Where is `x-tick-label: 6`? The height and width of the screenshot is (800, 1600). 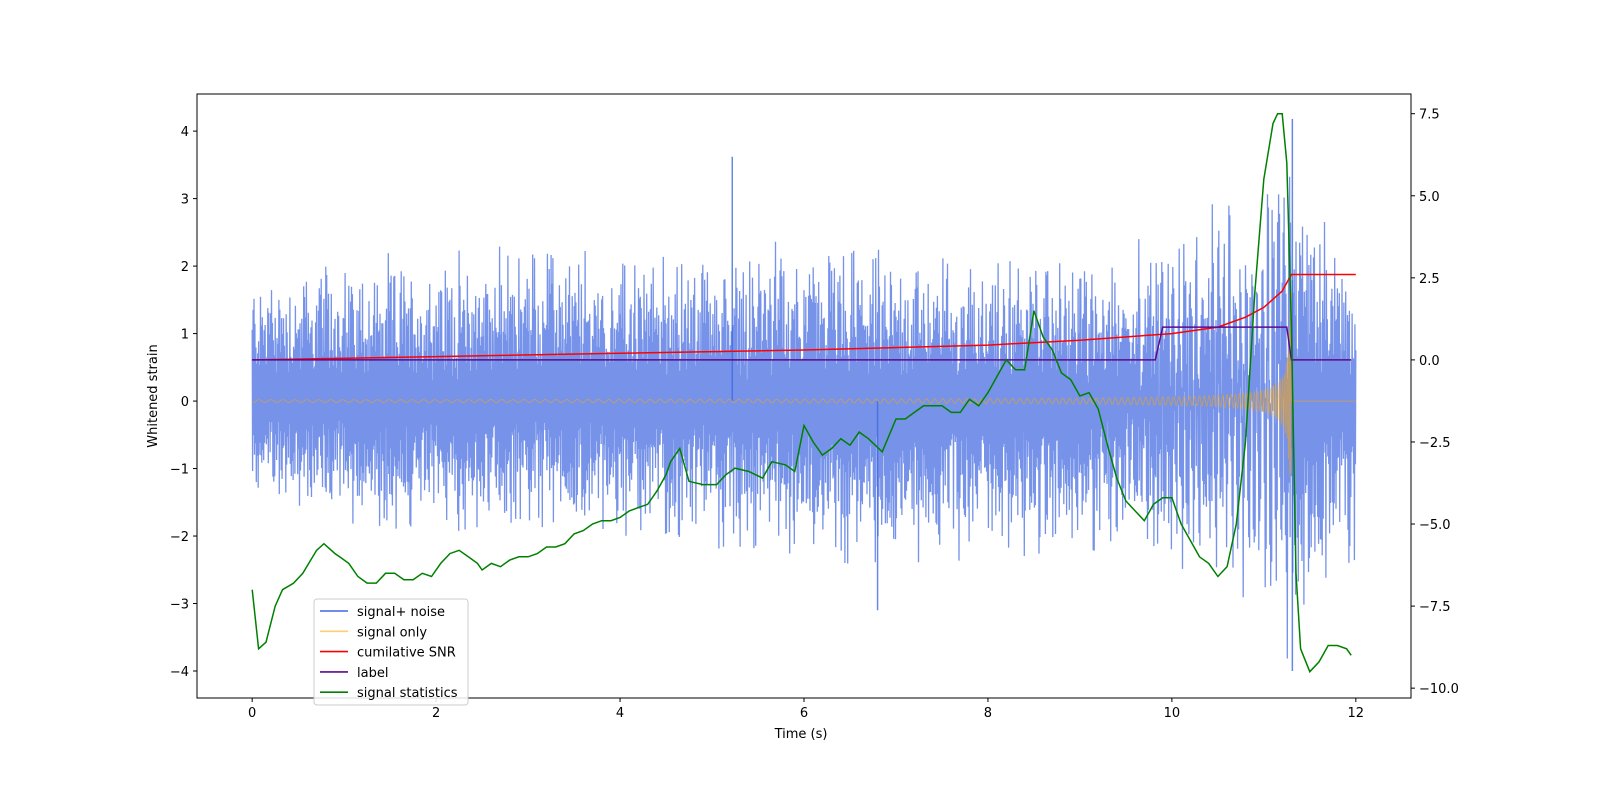
x-tick-label: 6 is located at coordinates (804, 713).